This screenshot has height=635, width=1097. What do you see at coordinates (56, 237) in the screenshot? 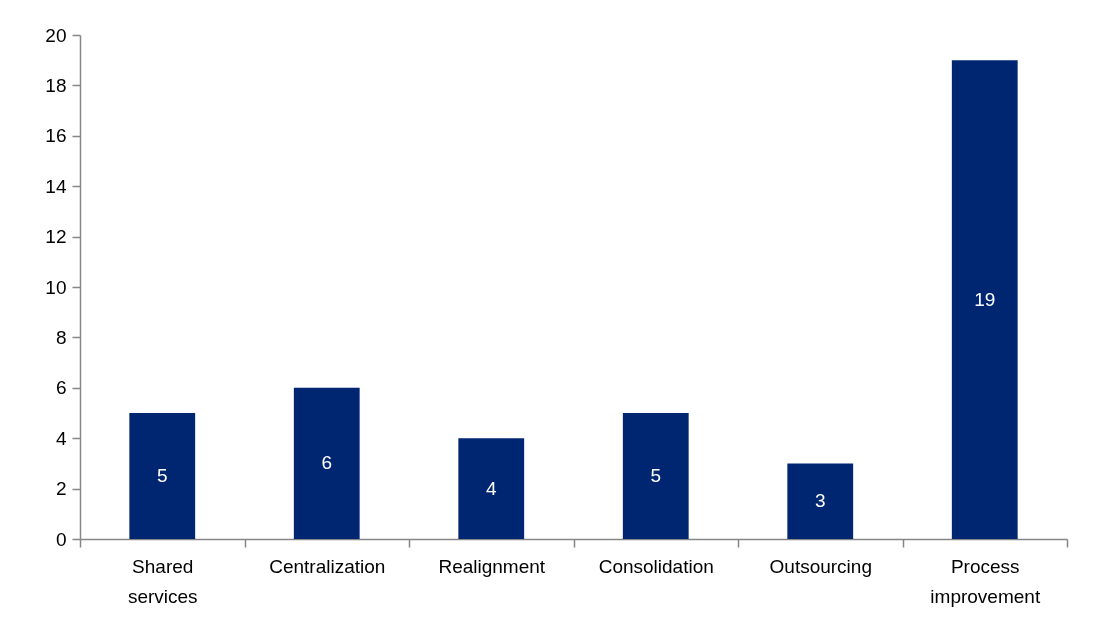
I see `y-tick-label: 12` at bounding box center [56, 237].